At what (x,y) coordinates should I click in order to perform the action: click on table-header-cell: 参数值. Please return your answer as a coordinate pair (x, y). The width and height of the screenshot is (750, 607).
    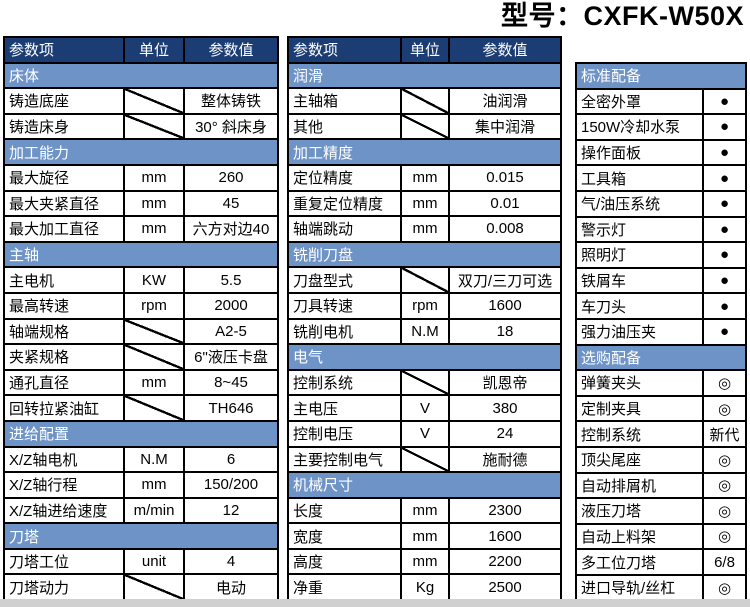
    Looking at the image, I should click on (505, 50).